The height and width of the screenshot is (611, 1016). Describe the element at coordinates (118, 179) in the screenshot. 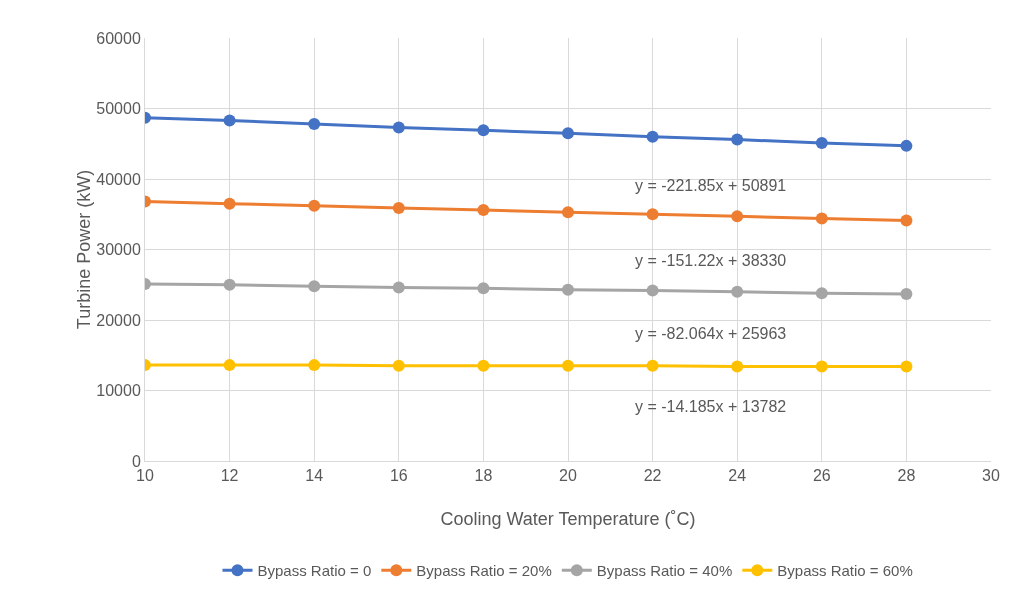

I see `y-tick-label: 40000` at that location.